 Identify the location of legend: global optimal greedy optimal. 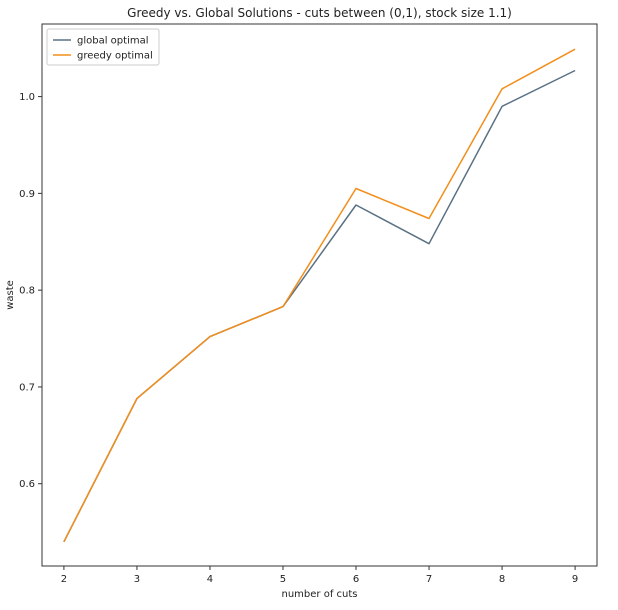
(103, 47).